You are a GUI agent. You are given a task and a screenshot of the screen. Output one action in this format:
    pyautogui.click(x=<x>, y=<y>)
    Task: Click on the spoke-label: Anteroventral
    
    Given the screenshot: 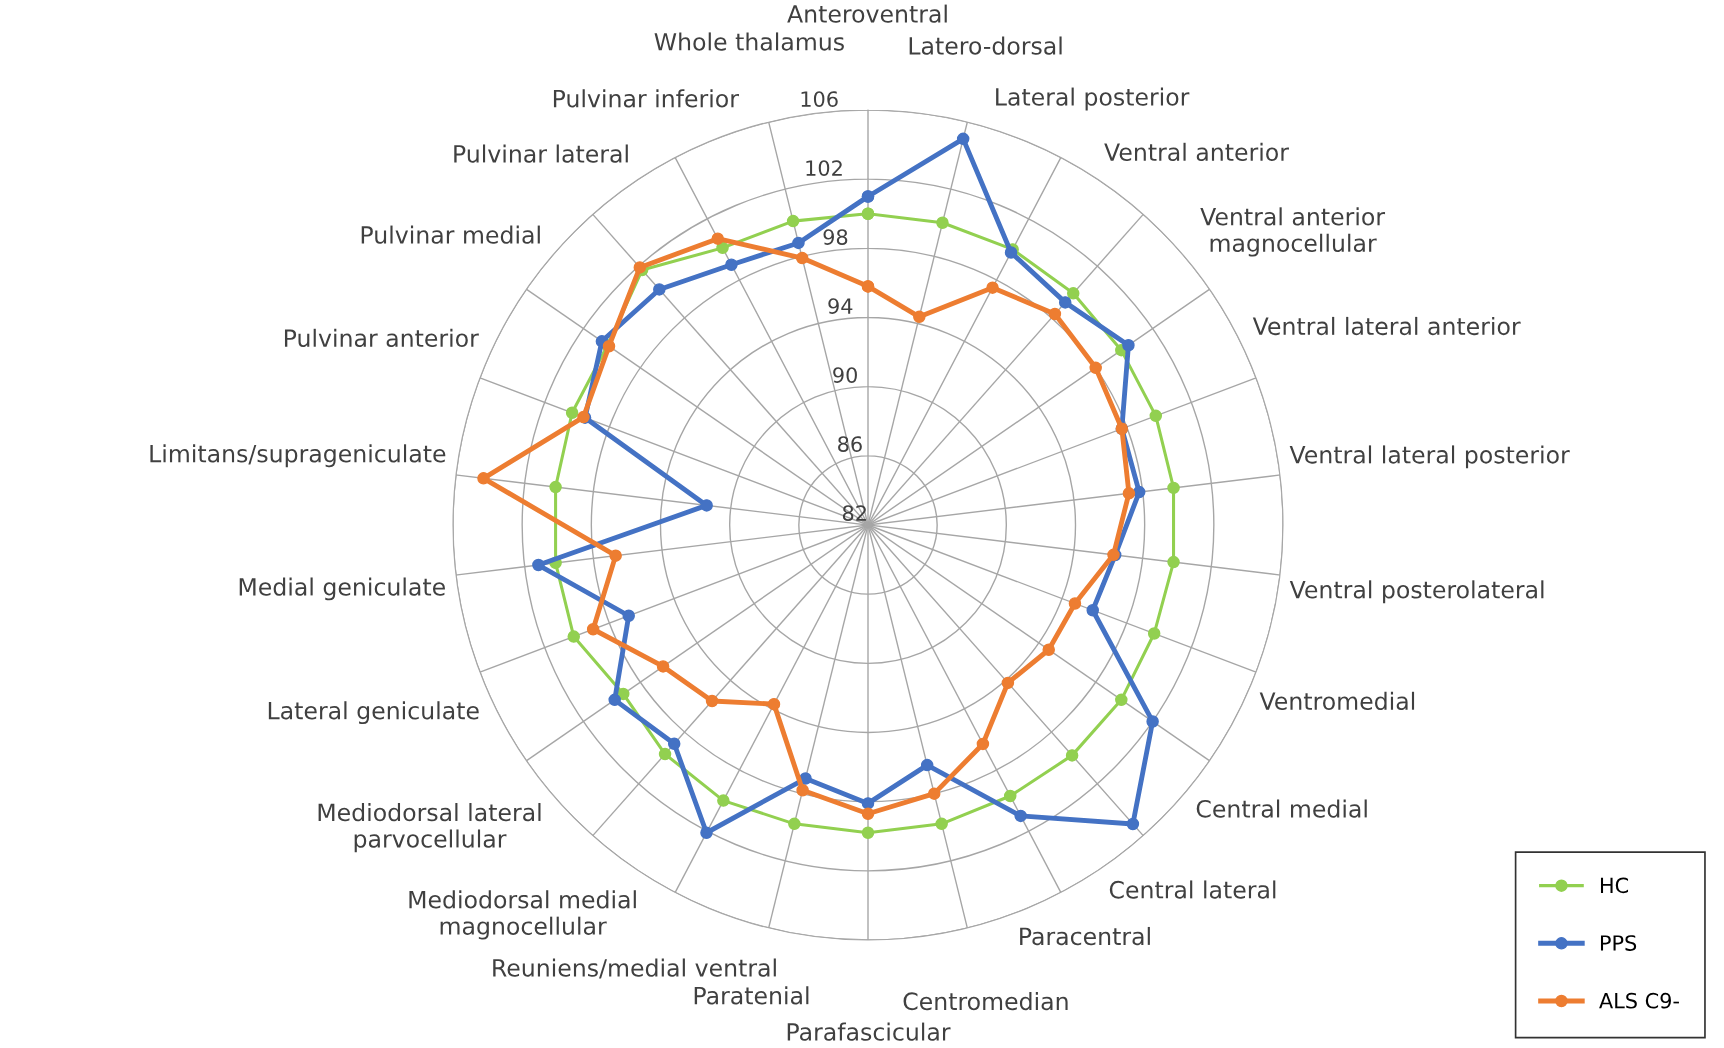 What is the action you would take?
    pyautogui.click(x=867, y=13)
    